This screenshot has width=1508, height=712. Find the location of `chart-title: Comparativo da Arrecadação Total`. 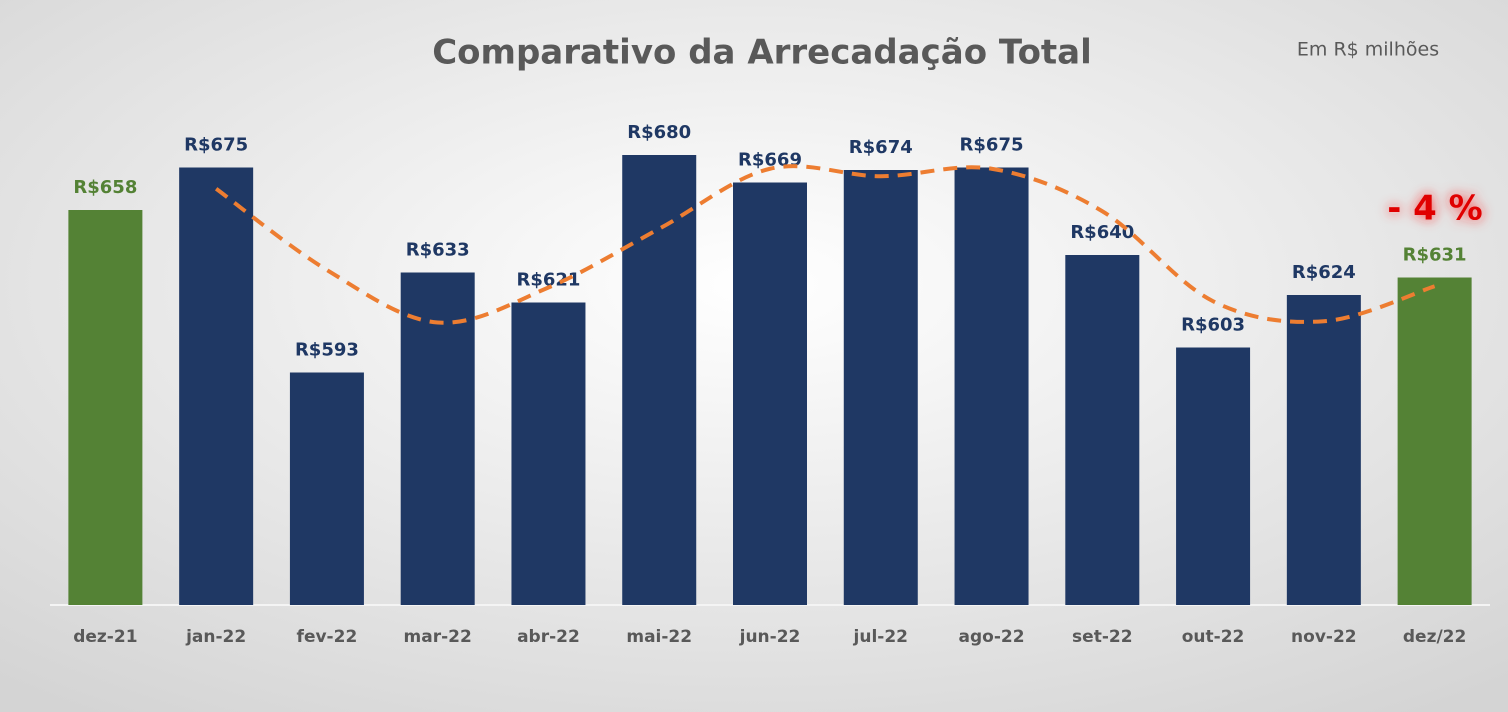

chart-title: Comparativo da Arrecadação Total is located at coordinates (762, 53).